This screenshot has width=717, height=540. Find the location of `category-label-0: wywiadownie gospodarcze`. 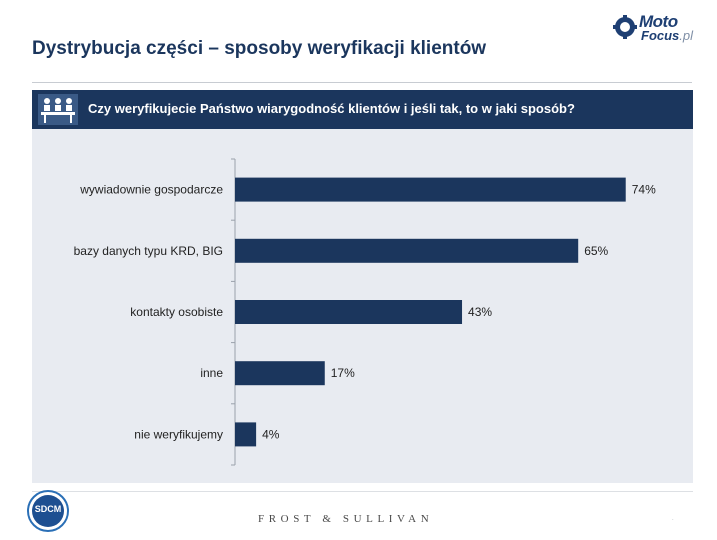

category-label-0: wywiadownie gospodarcze is located at coordinates (151, 190).